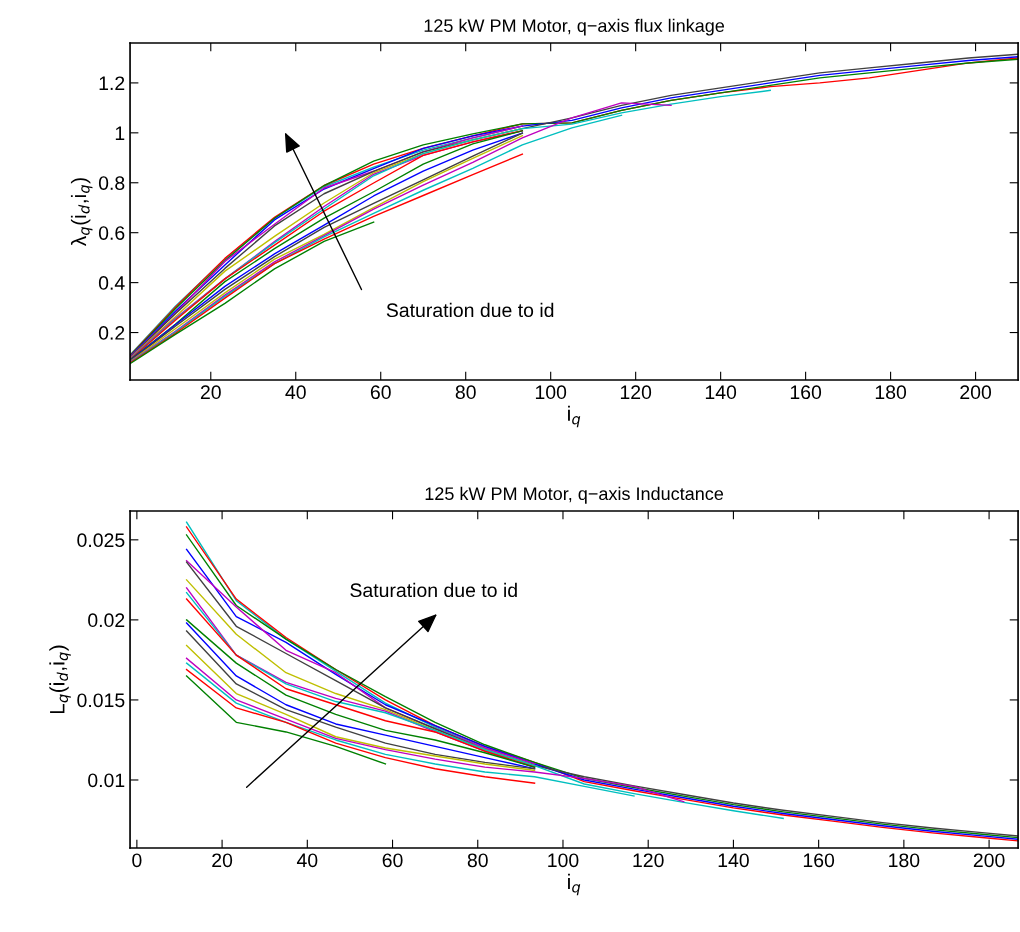 Image resolution: width=1020 pixels, height=932 pixels. What do you see at coordinates (574, 27) in the screenshot?
I see `chart-title: 125 kW PM Motor, q−axis flux linkage` at bounding box center [574, 27].